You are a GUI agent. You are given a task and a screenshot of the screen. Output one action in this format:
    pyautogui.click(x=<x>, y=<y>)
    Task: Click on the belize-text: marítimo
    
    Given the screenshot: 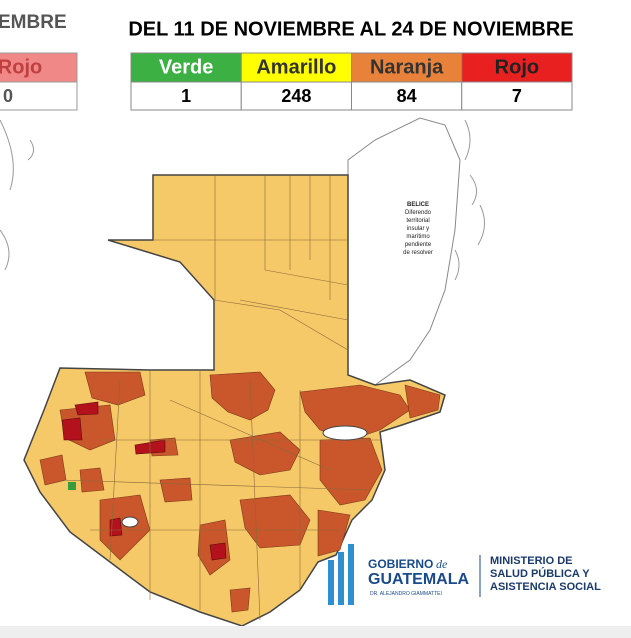 What is the action you would take?
    pyautogui.click(x=418, y=237)
    